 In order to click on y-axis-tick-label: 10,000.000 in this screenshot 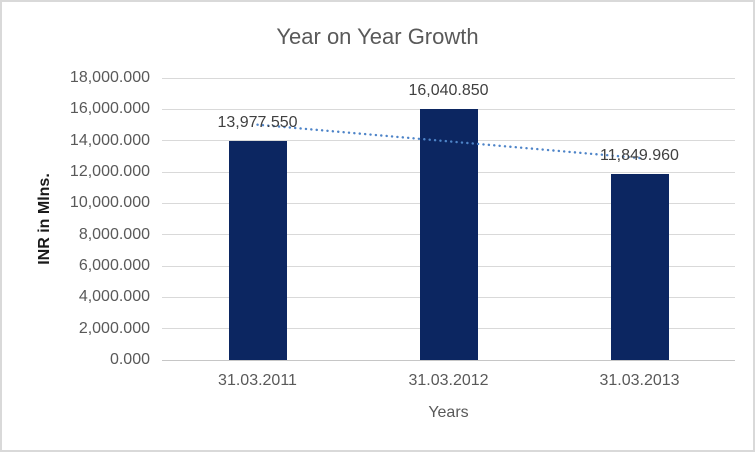, I will do `click(109, 203)`.